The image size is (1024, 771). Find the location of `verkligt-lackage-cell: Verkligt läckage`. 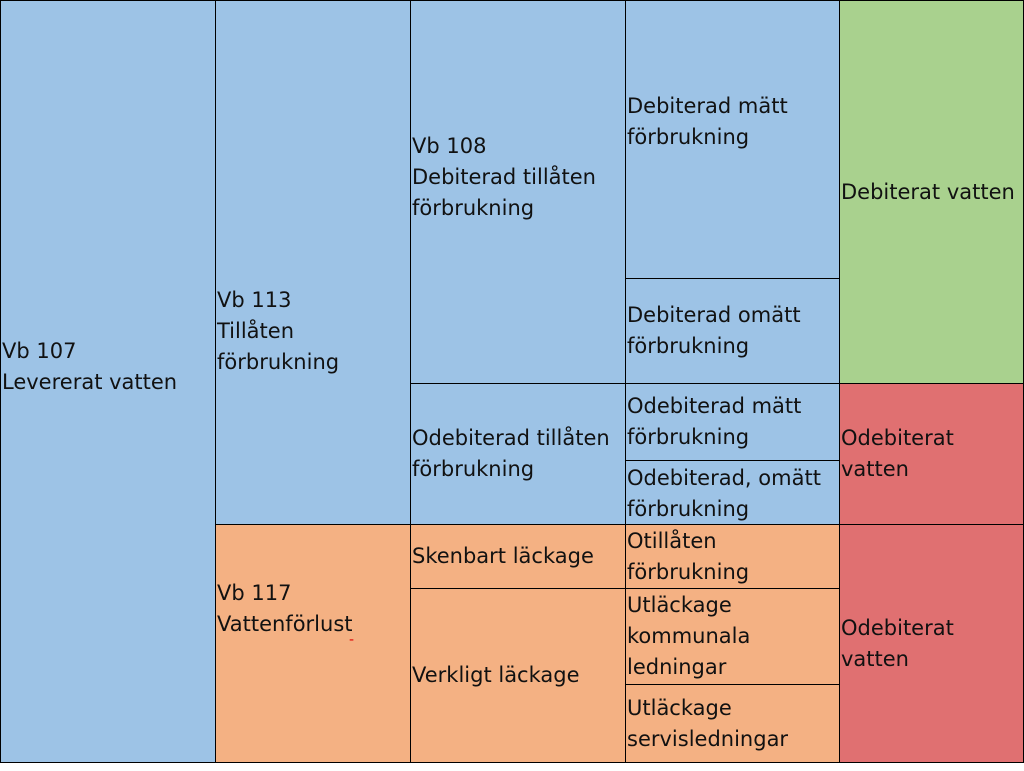

verkligt-lackage-cell: Verkligt läckage is located at coordinates (518, 675).